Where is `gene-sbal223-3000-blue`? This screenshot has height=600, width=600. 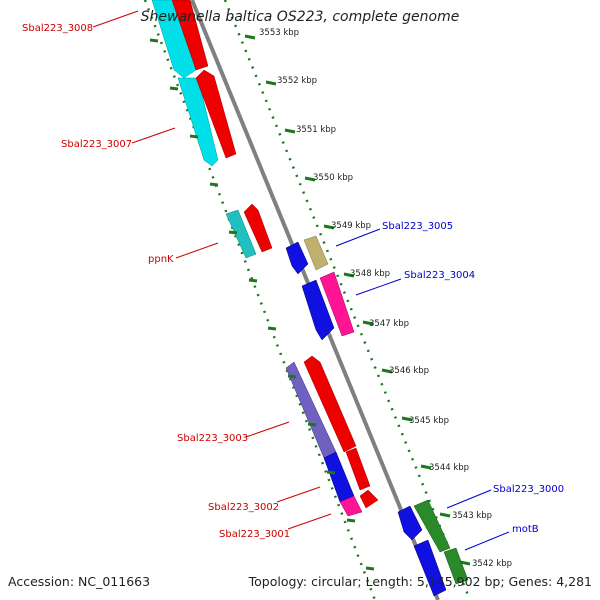 gene-sbal223-3000-blue is located at coordinates (410, 523).